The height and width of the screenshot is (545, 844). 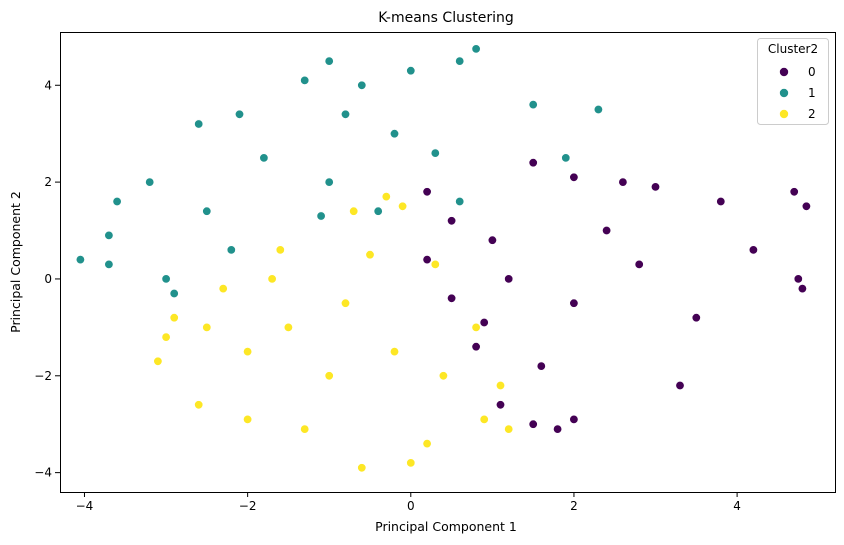 What do you see at coordinates (812, 93) in the screenshot?
I see `legend-label-1: 1` at bounding box center [812, 93].